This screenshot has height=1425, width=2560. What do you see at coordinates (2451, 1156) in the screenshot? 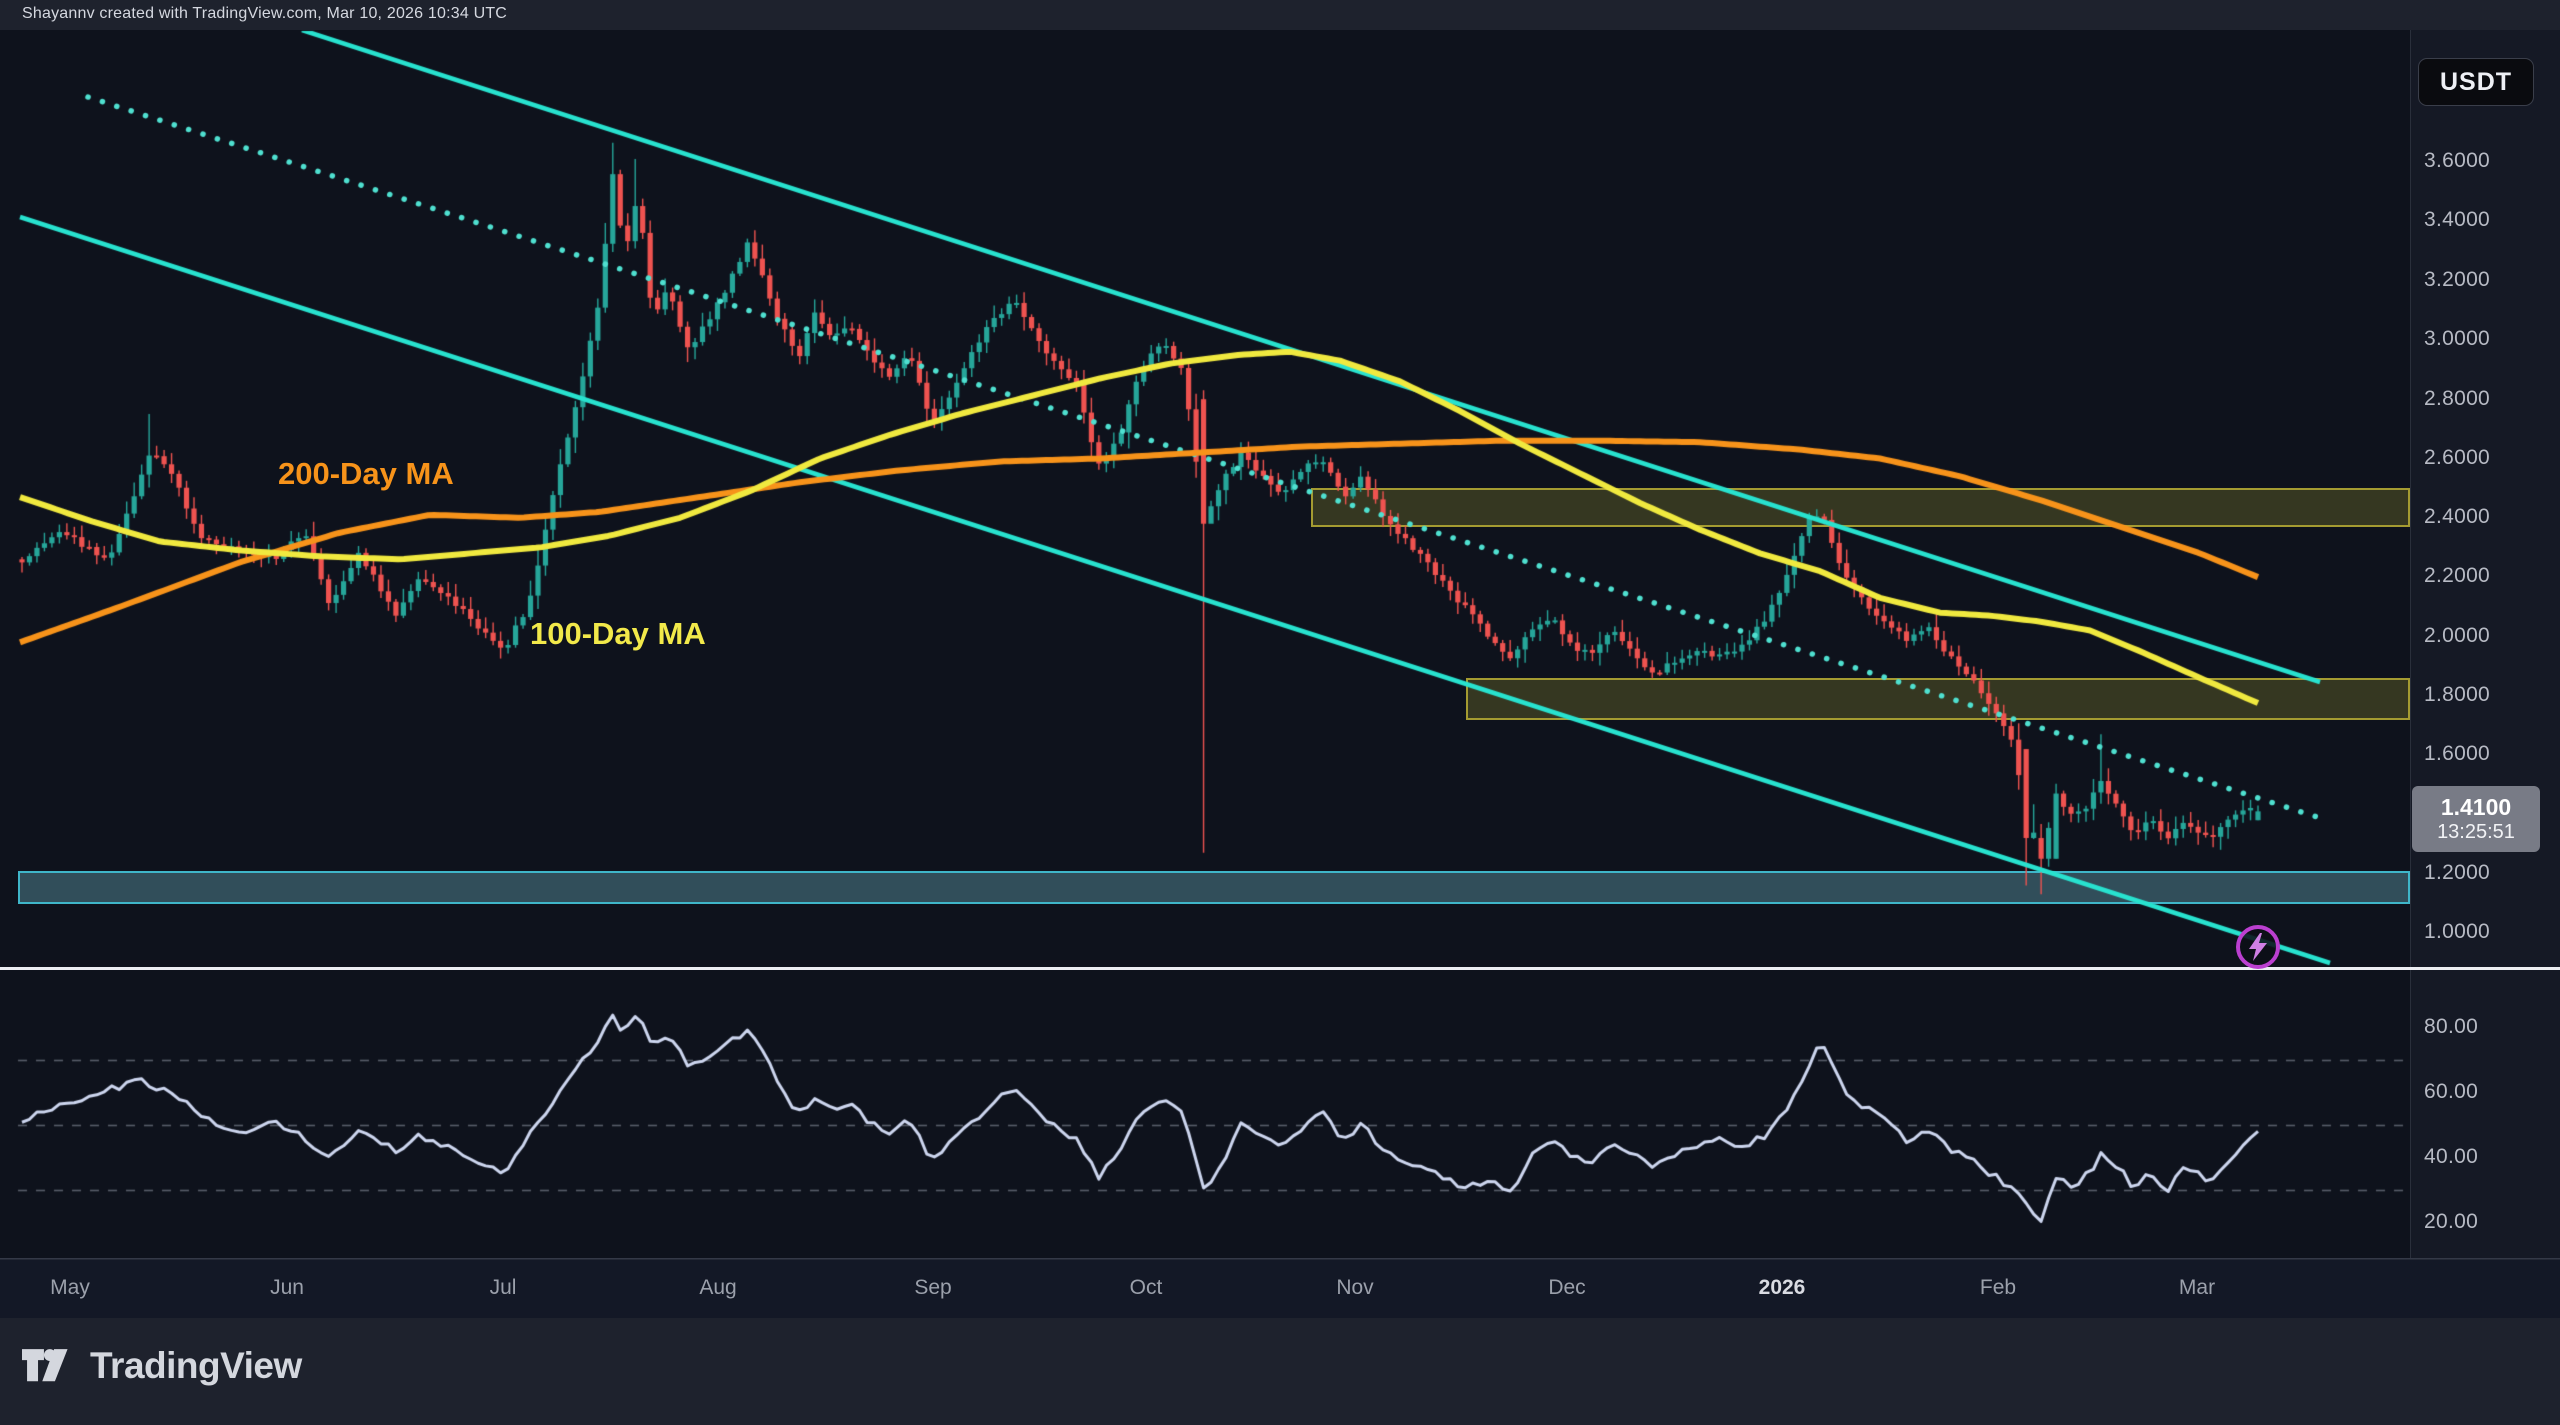
I see `rsi-tick-40.00: 40.00` at bounding box center [2451, 1156].